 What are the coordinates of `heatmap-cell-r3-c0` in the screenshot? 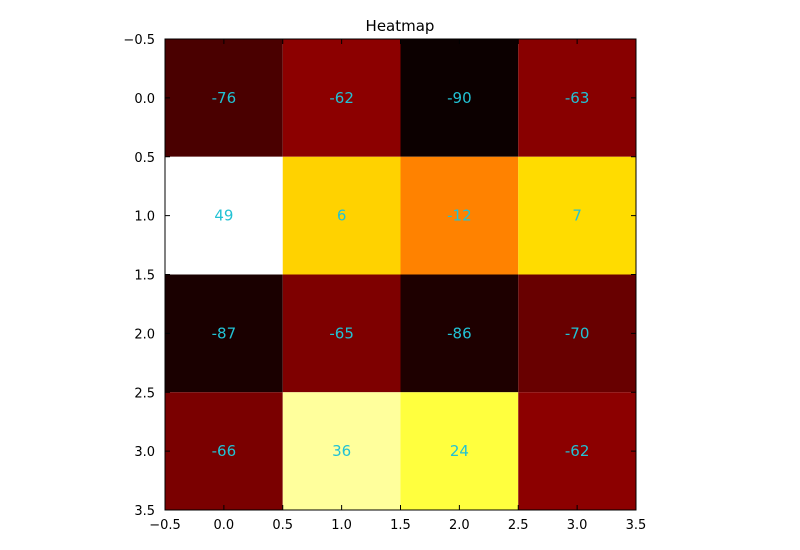 It's located at (224, 451).